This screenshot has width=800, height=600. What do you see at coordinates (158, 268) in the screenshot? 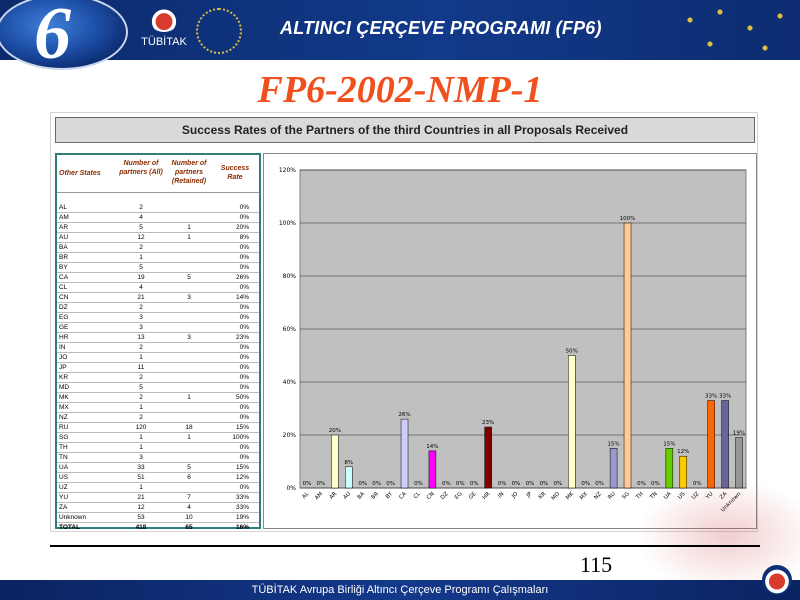
I see `table-row: BY 5 0%` at bounding box center [158, 268].